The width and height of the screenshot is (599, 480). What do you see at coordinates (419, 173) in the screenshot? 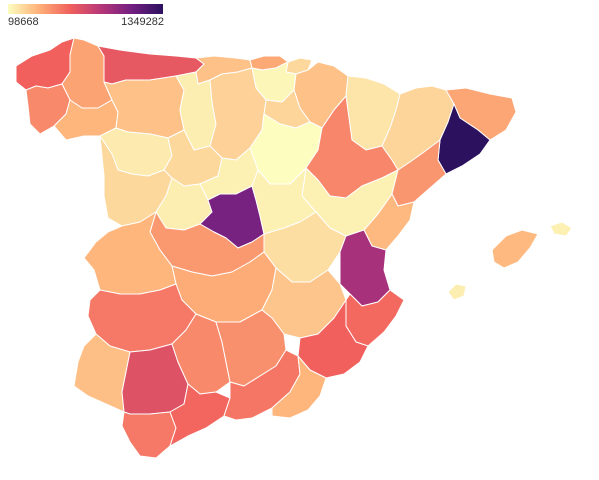
I see `province-tarragona` at bounding box center [419, 173].